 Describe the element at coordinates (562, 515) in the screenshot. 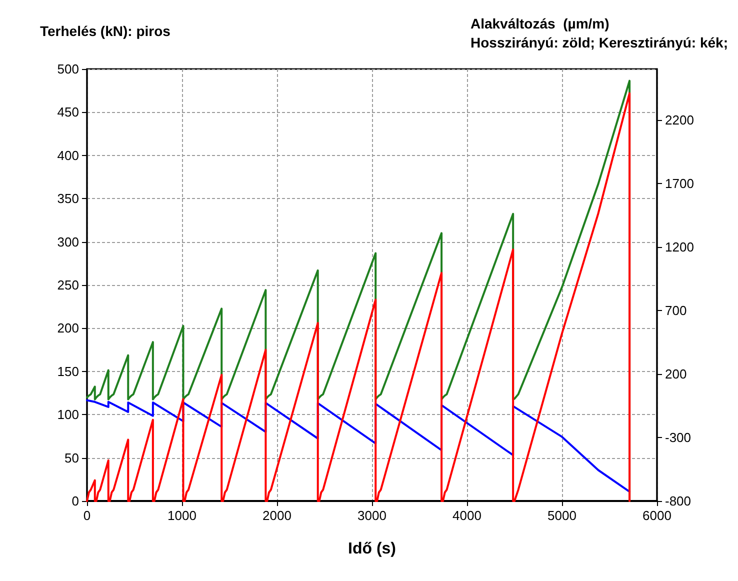

I see `x-tick-label: 5000` at that location.